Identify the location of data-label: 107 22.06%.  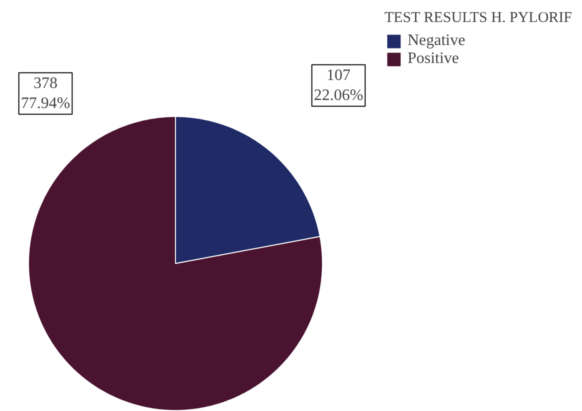
(339, 85).